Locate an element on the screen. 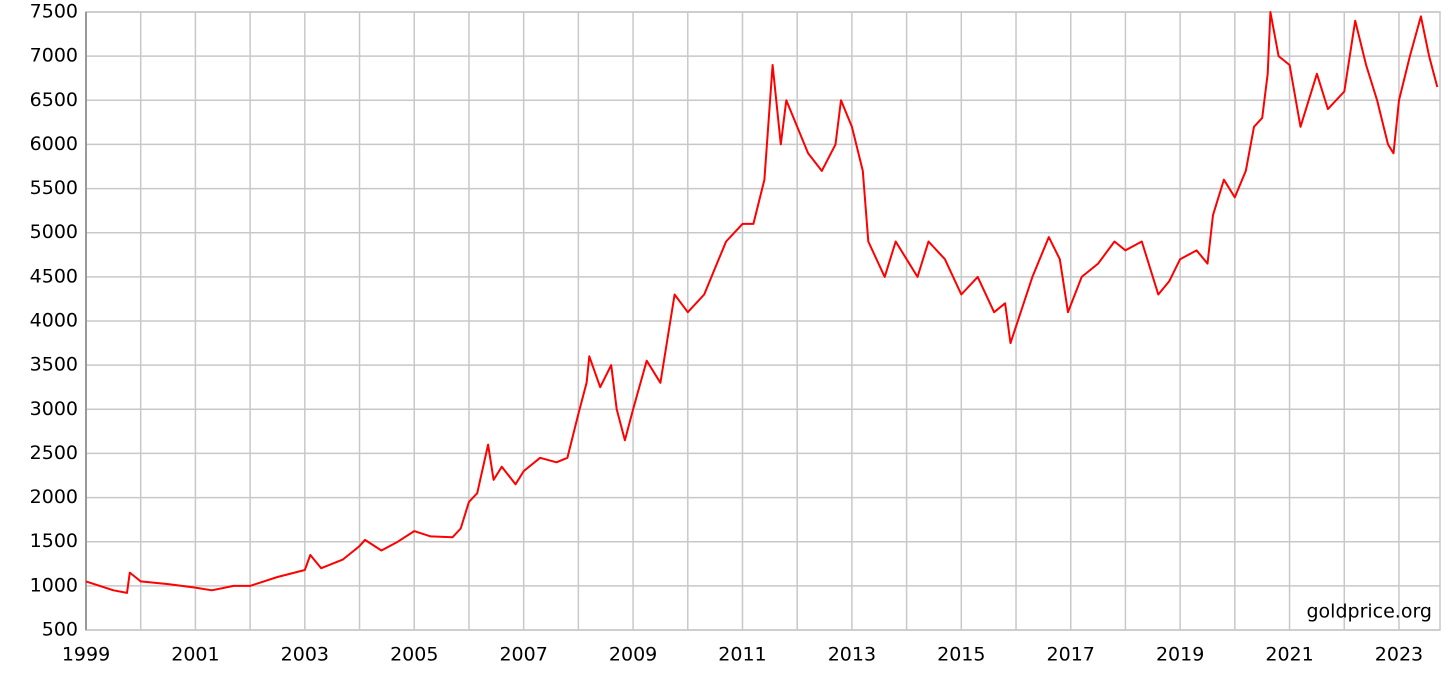 The width and height of the screenshot is (1456, 674). y-tick-label: 3500 is located at coordinates (54, 365).